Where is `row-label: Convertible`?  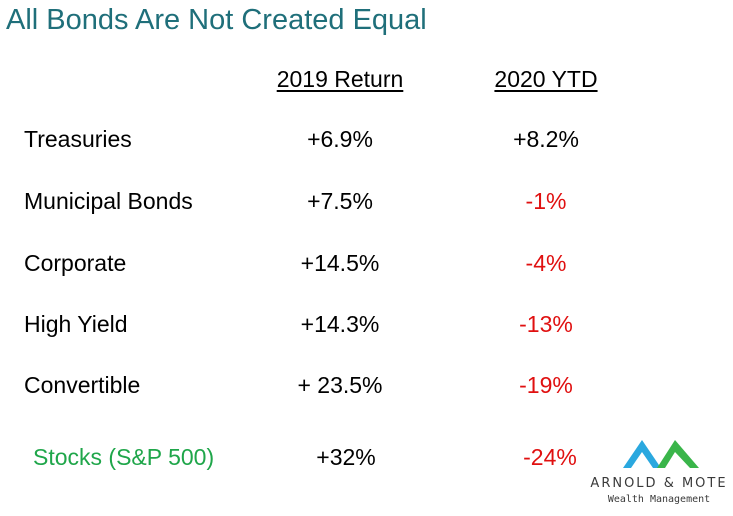 row-label: Convertible is located at coordinates (82, 385).